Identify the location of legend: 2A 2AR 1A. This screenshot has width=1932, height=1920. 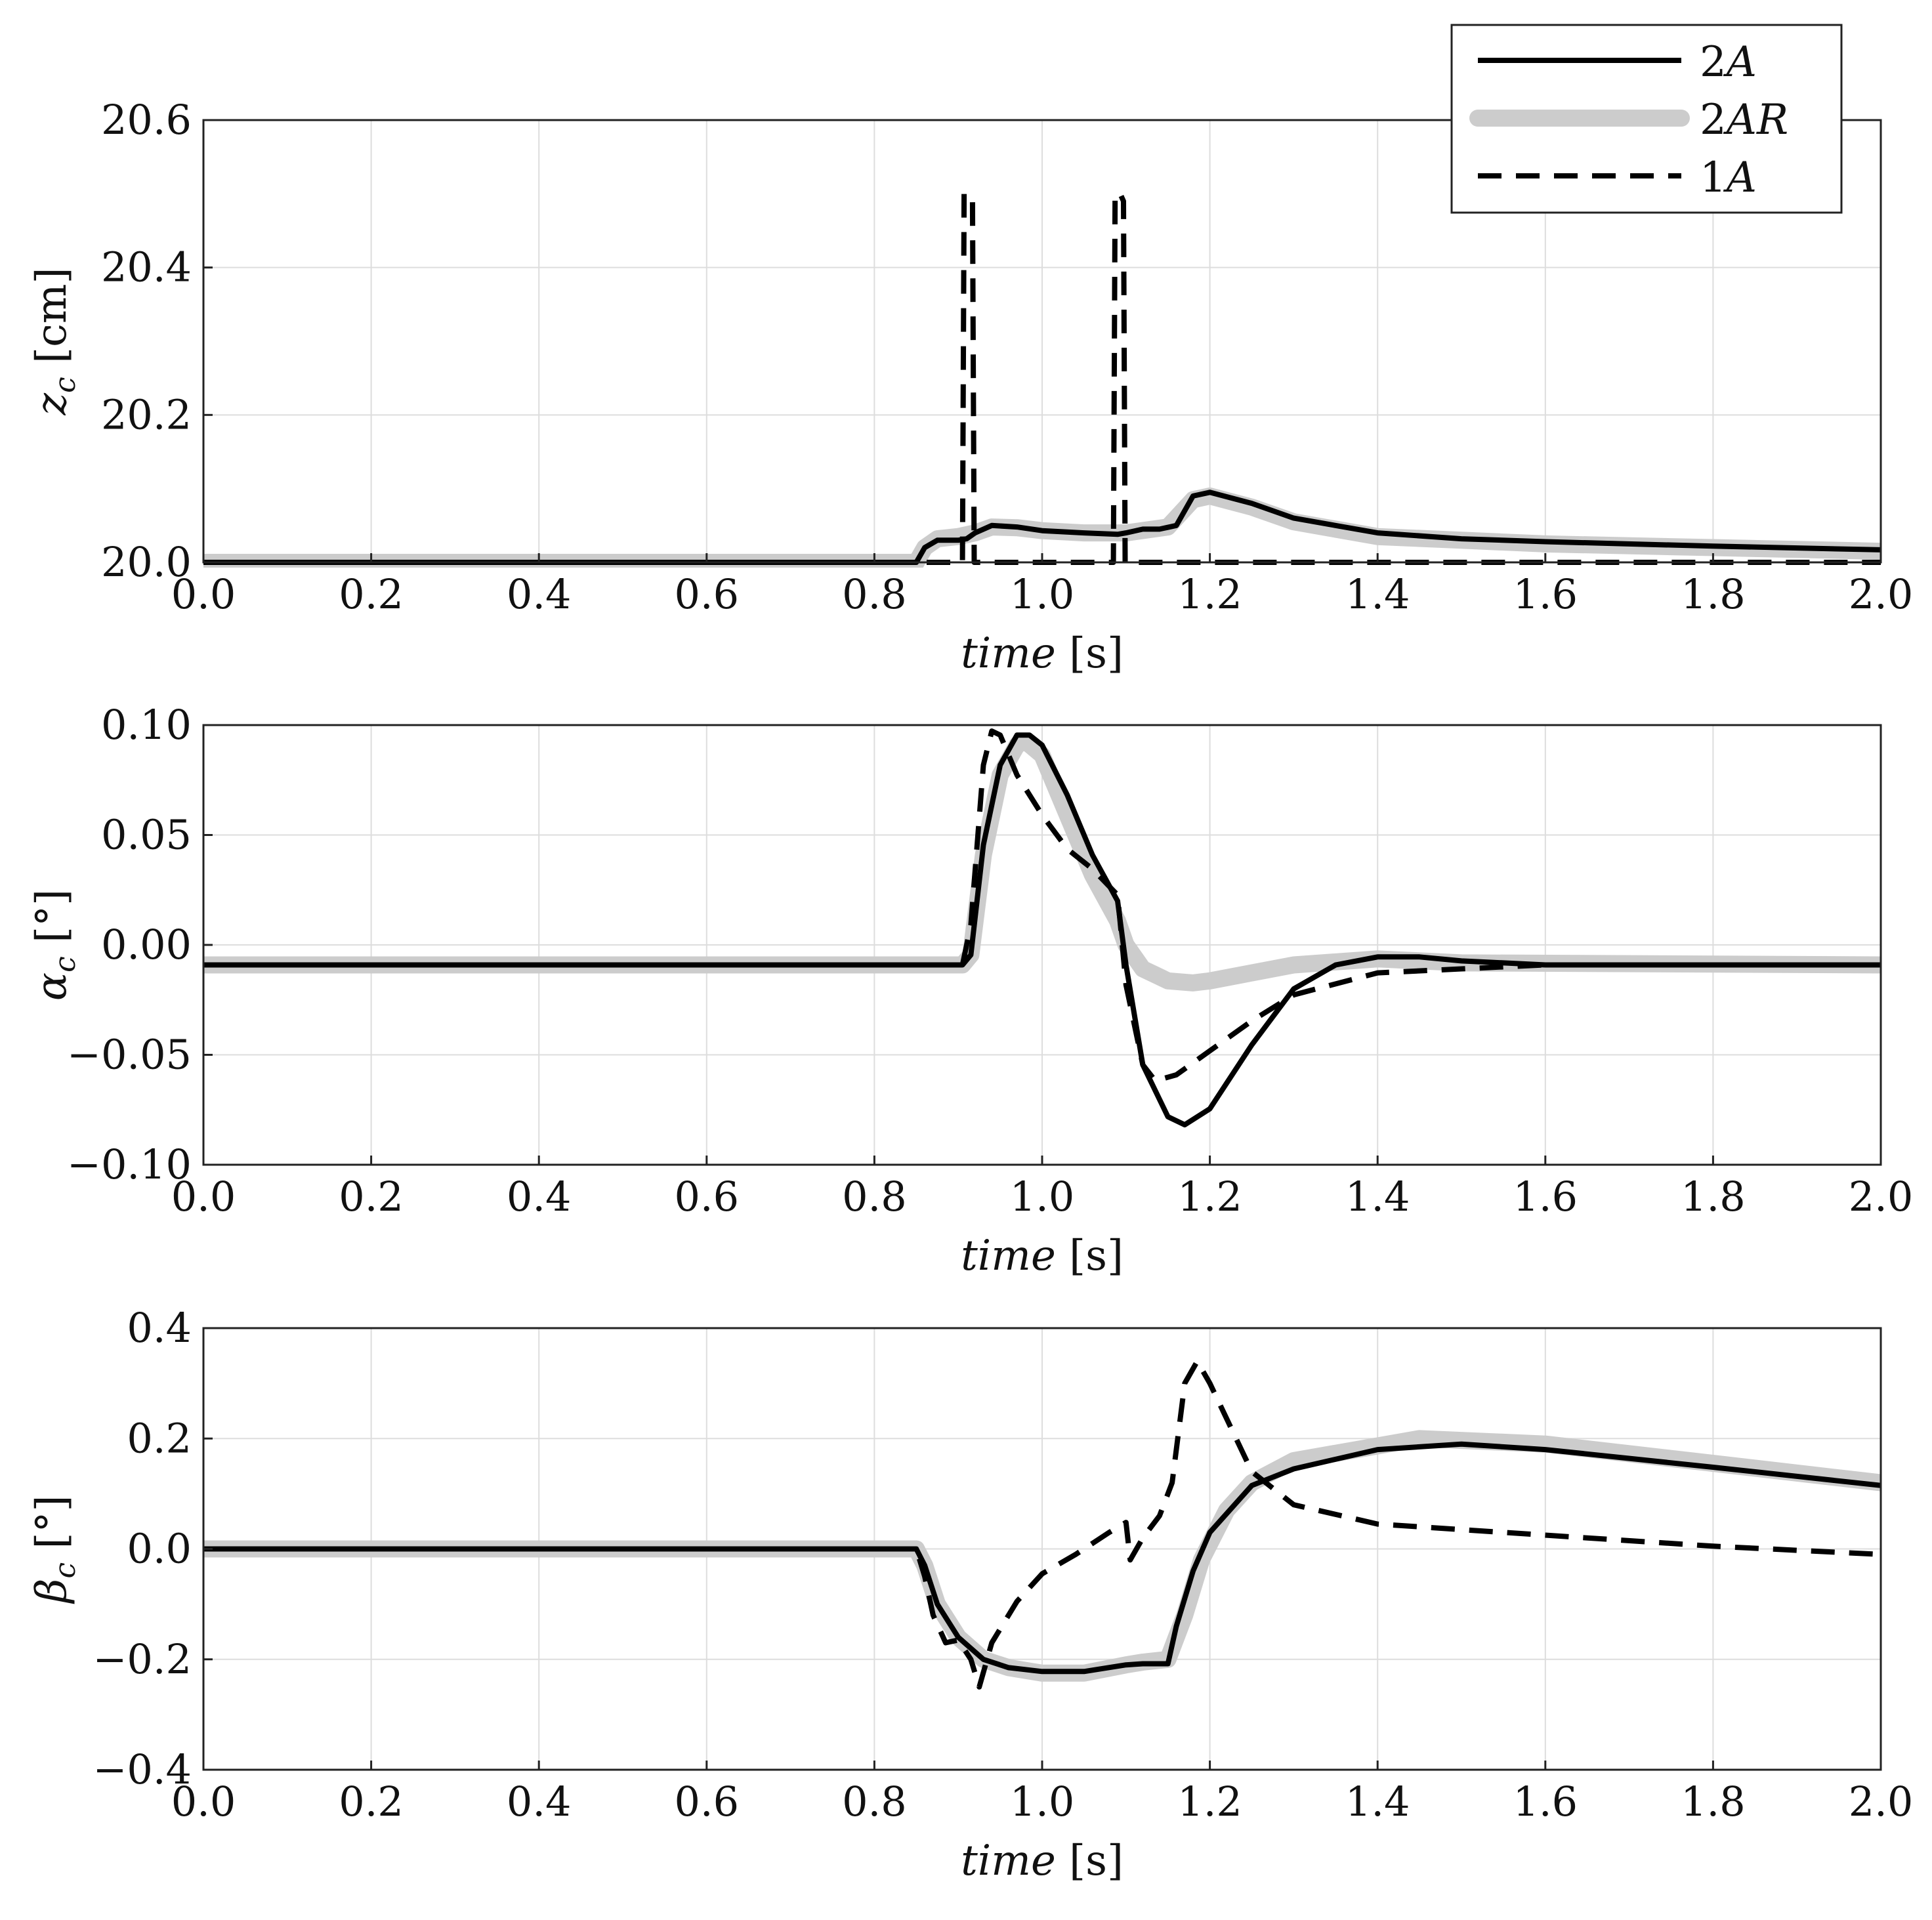
(1646, 119).